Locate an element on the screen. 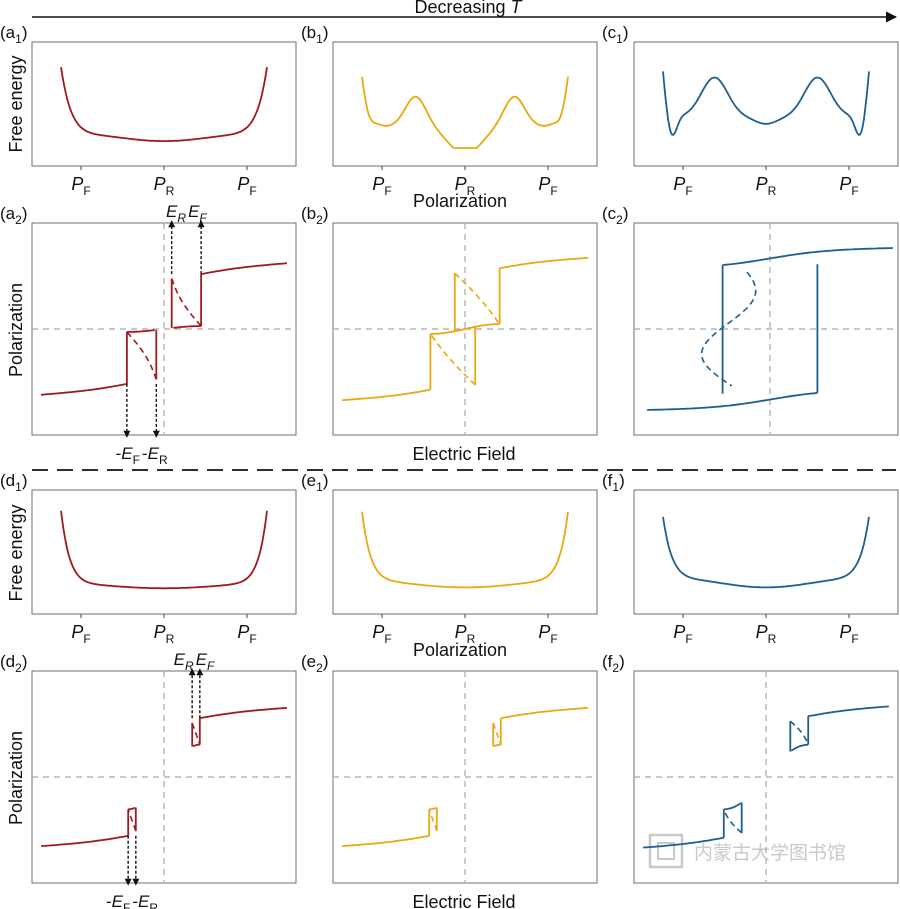 The width and height of the screenshot is (900, 909). panel-label-e1: (e1) is located at coordinates (314, 482).